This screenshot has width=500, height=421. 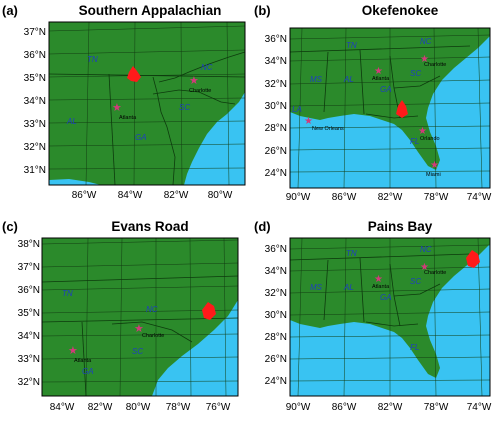 What do you see at coordinates (328, 129) in the screenshot?
I see `city-label-new-orleans: New Orleans` at bounding box center [328, 129].